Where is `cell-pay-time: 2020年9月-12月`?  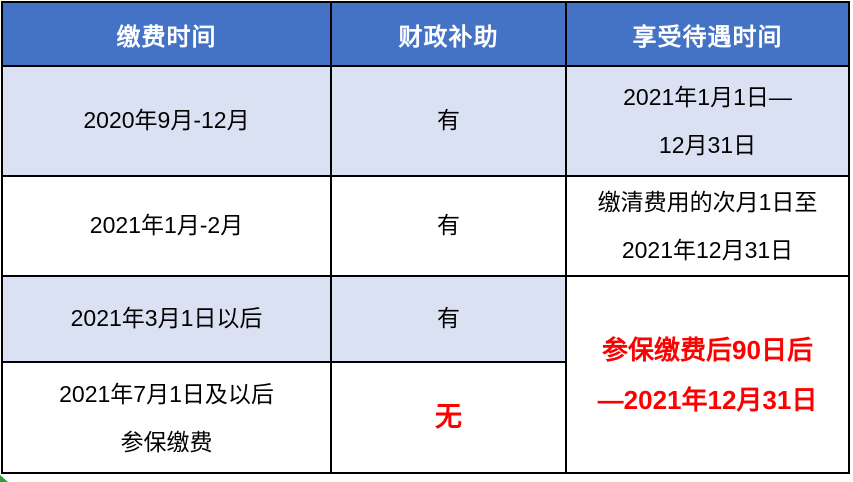 cell-pay-time: 2020年9月-12月 is located at coordinates (166, 121).